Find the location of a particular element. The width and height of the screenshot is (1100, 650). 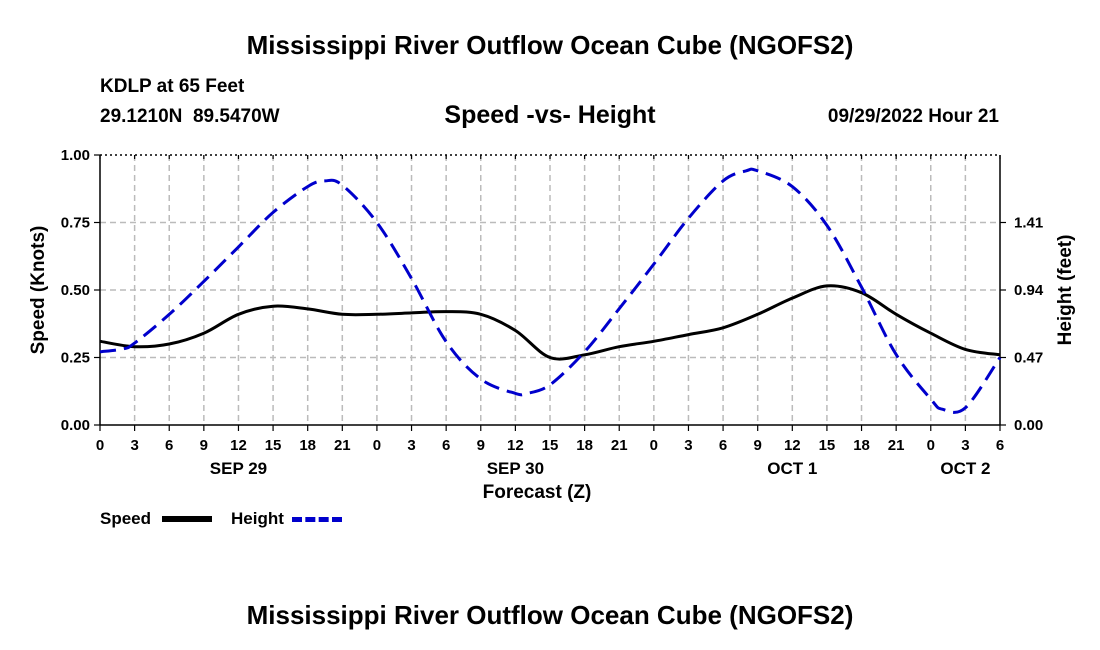

date-label: OCT 1 is located at coordinates (792, 468).